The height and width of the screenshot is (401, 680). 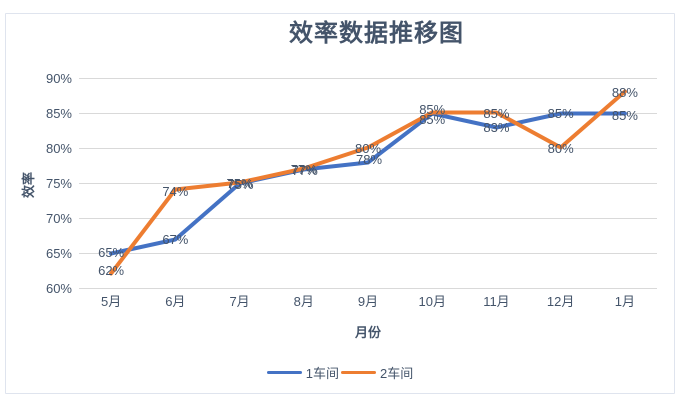 I want to click on data-label-2车间: 74%, so click(x=175, y=191).